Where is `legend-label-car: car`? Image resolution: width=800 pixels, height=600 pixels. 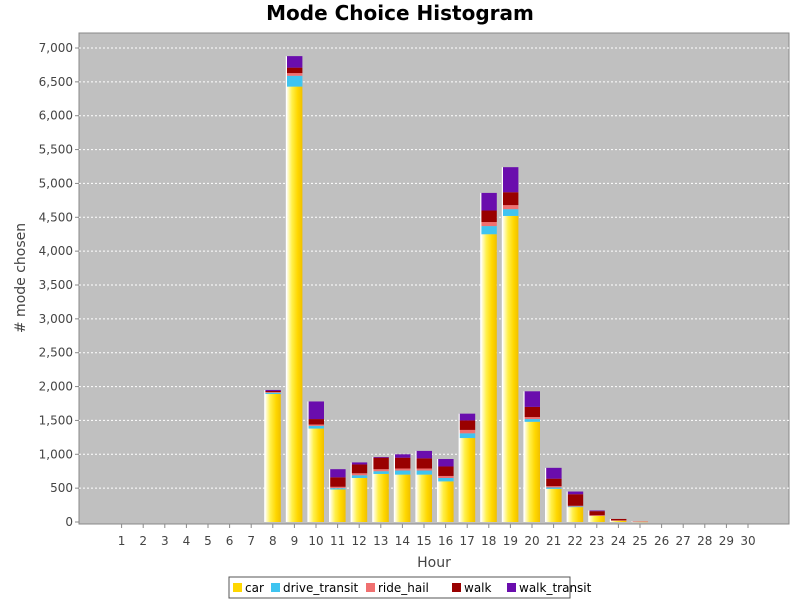 legend-label-car: car is located at coordinates (254, 588).